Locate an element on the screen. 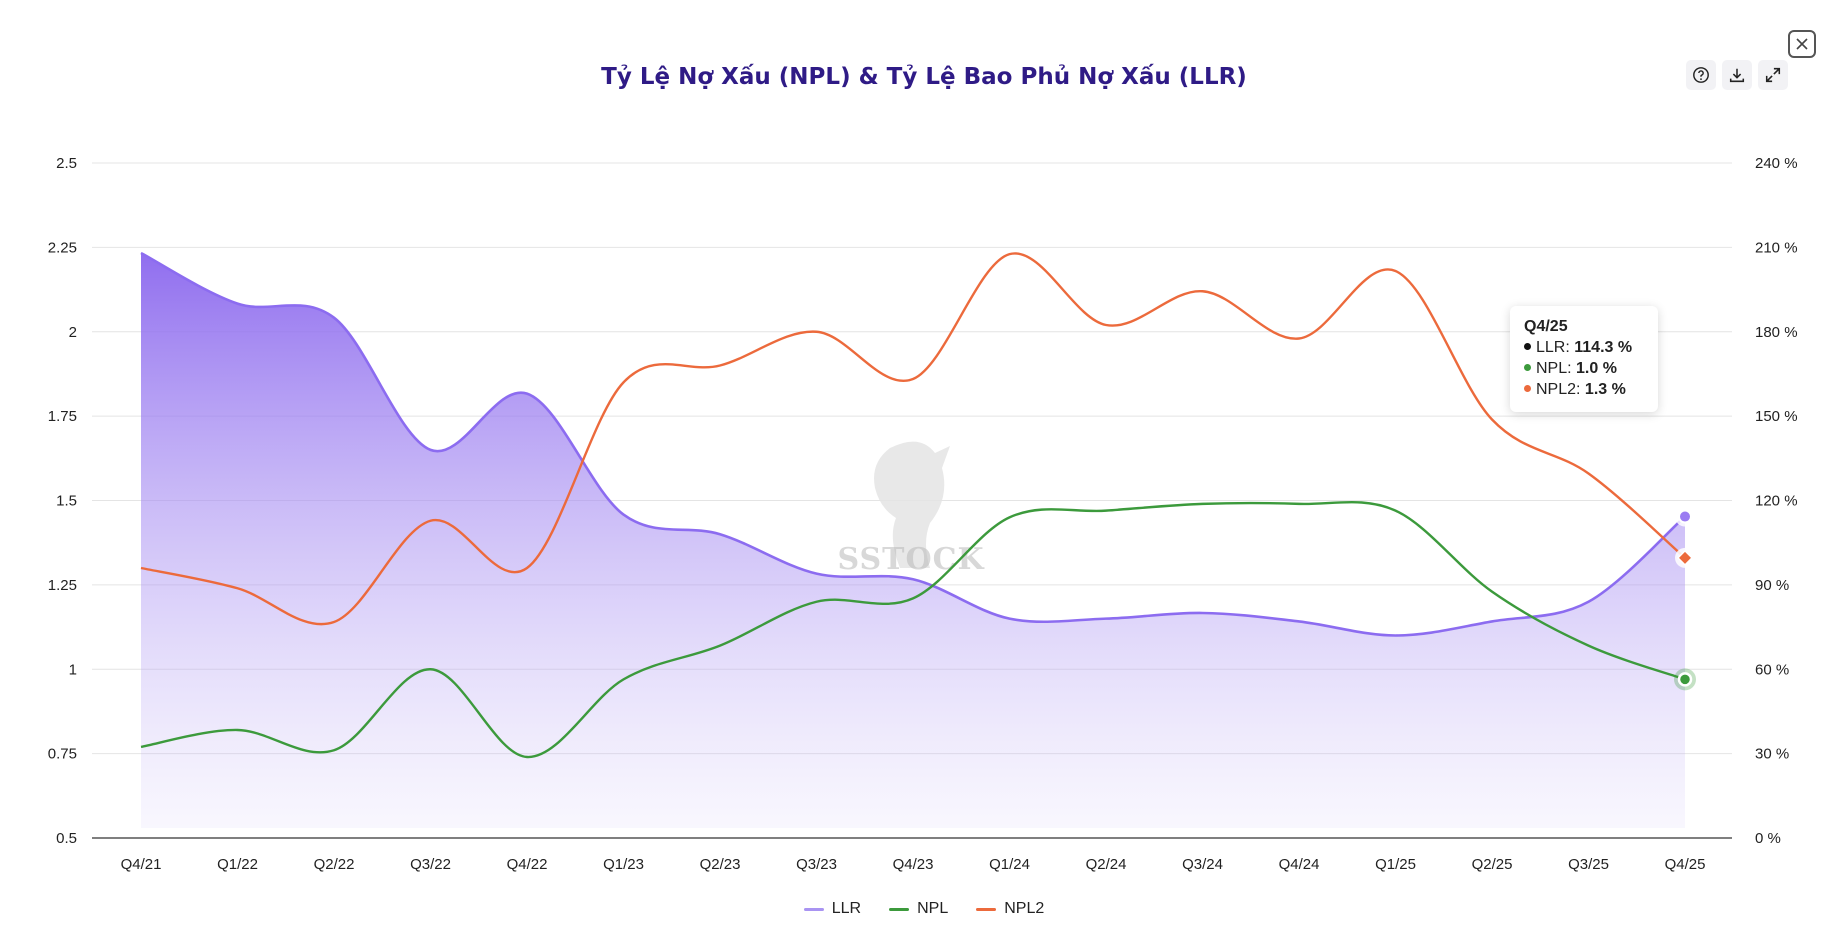 This screenshot has height=932, width=1848. collapse-icon is located at coordinates (1802, 44).